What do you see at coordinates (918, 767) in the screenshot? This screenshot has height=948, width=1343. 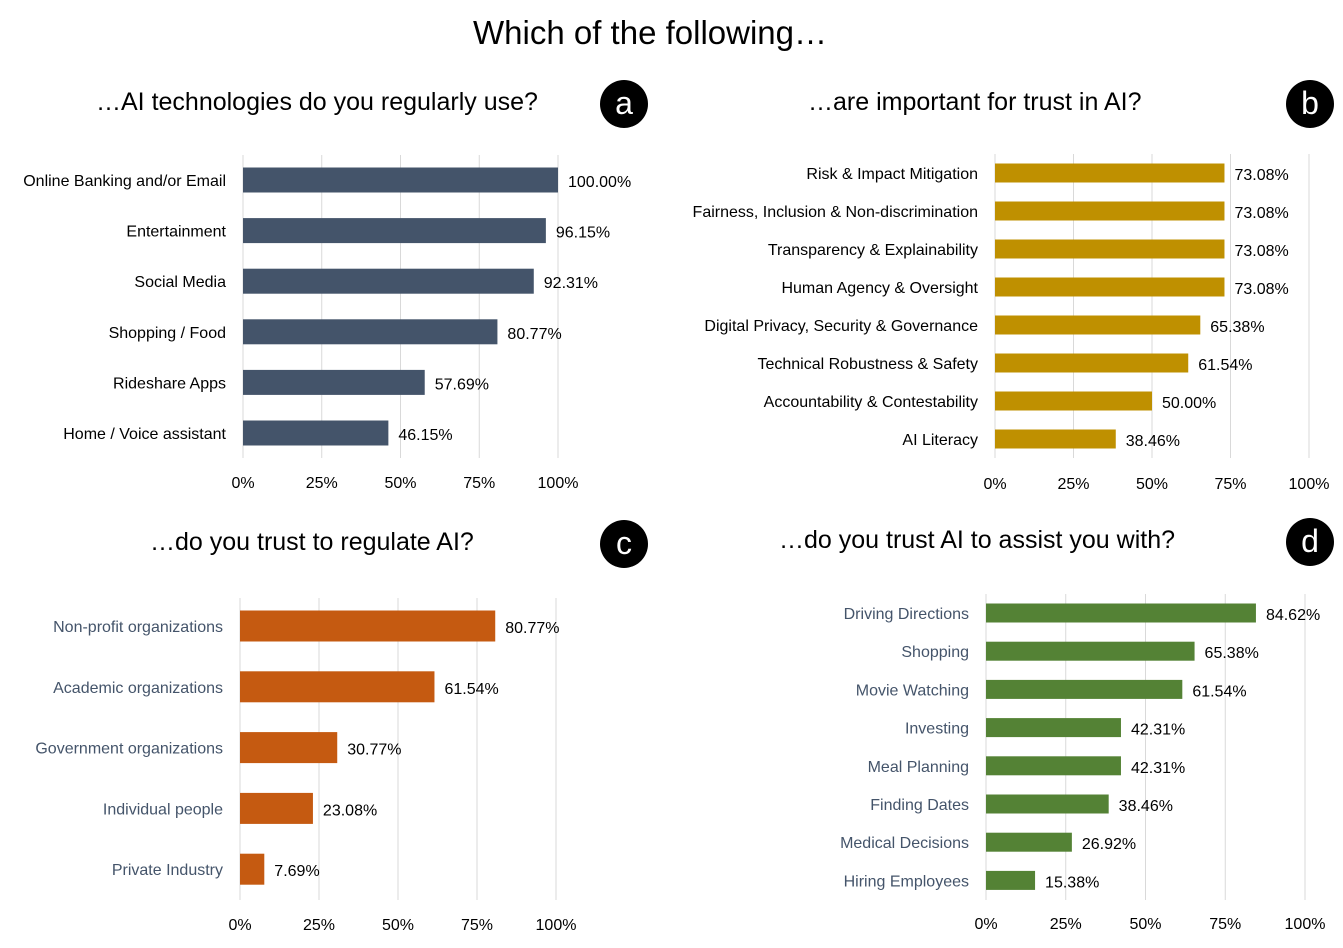 I see `category-label: Meal Planning` at bounding box center [918, 767].